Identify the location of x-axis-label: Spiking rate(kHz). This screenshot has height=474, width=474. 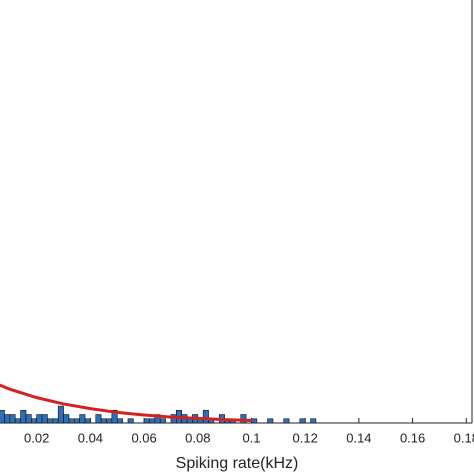
(237, 463).